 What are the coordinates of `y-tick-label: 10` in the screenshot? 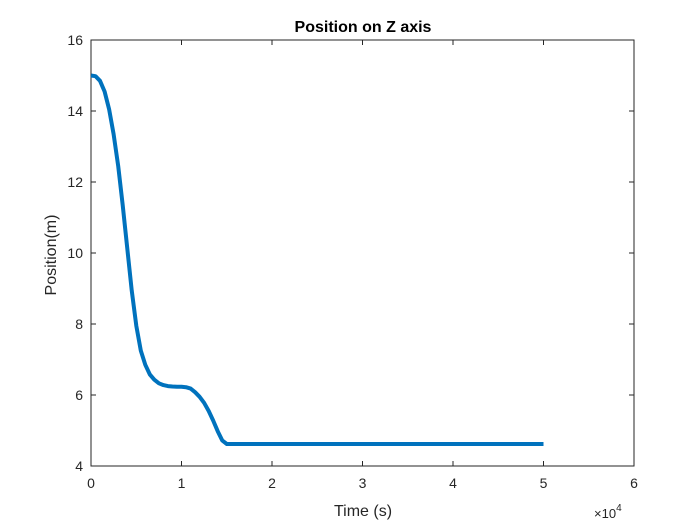 It's located at (75, 253).